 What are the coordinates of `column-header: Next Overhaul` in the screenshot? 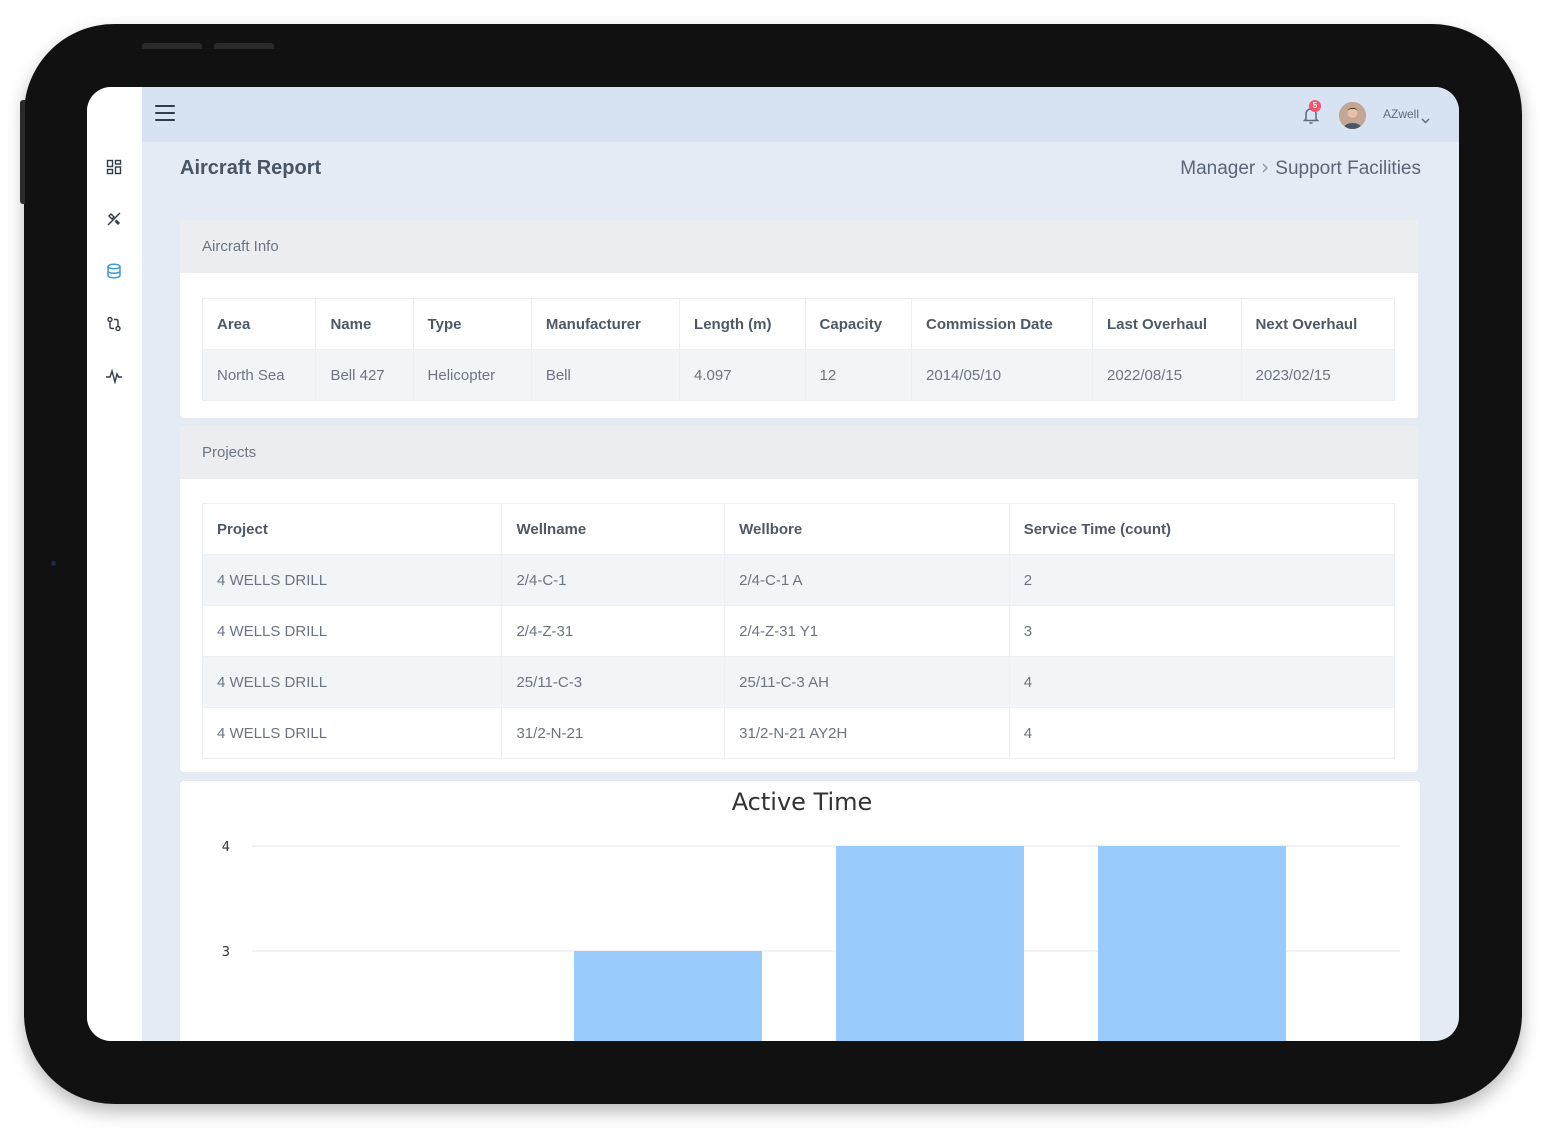 It's located at (1318, 324).